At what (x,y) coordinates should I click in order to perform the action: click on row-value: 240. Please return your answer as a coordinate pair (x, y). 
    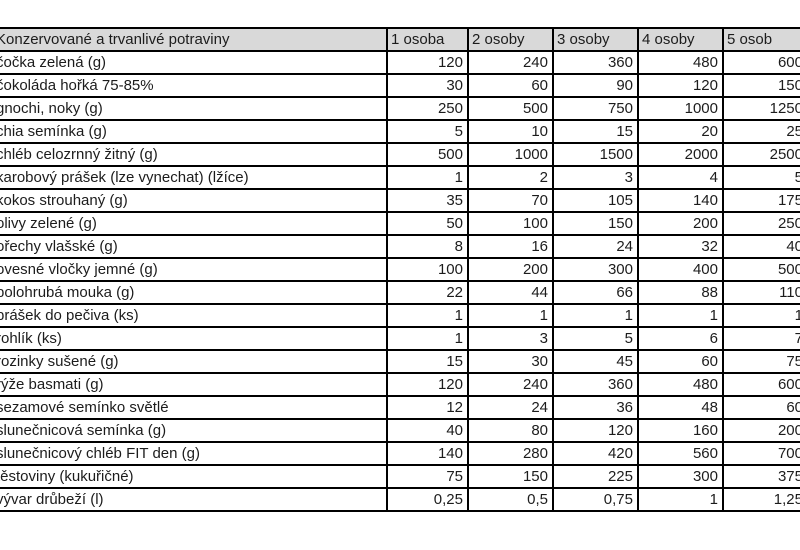
    Looking at the image, I should click on (510, 384).